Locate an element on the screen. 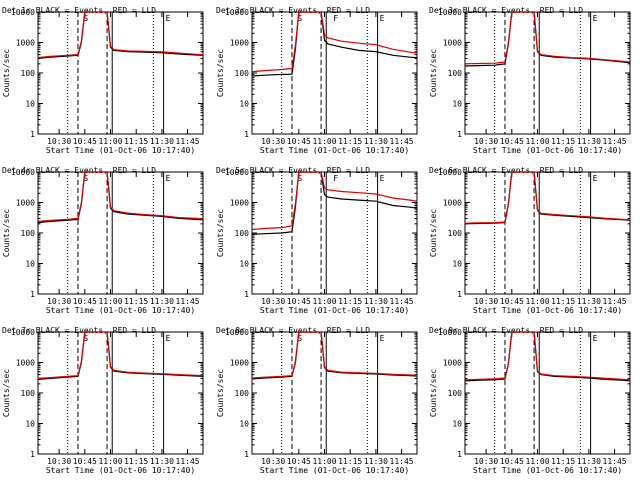  chart-title: Det 3r BLACK = Events, RED = LLD is located at coordinates (506, 10).